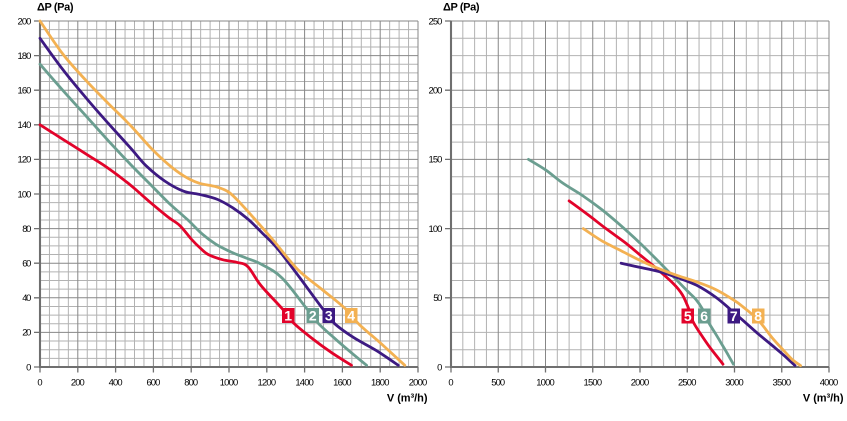 The height and width of the screenshot is (421, 847). What do you see at coordinates (153, 381) in the screenshot?
I see `svg-text: 600` at bounding box center [153, 381].